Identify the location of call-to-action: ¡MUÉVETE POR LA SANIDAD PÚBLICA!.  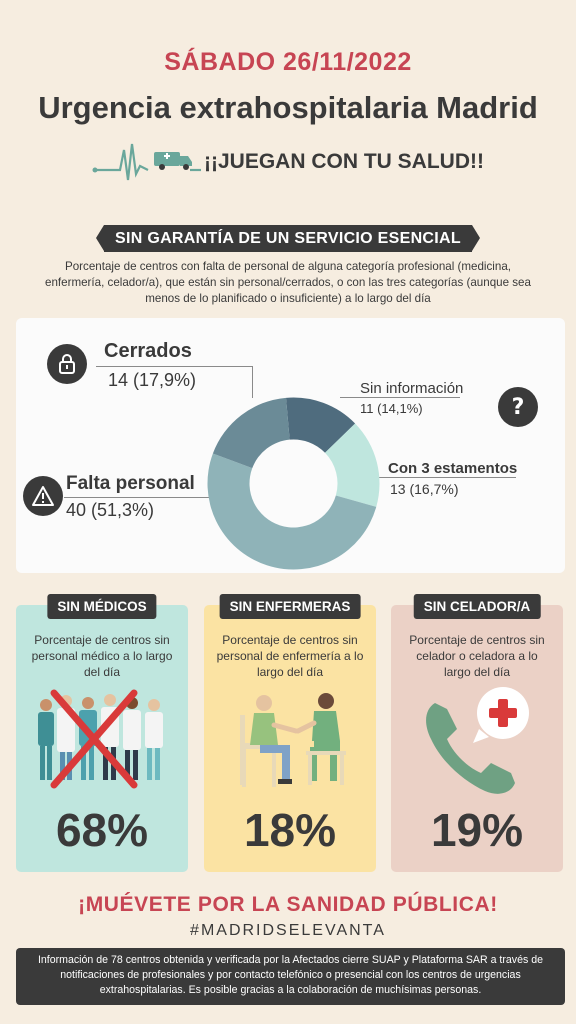
(288, 904).